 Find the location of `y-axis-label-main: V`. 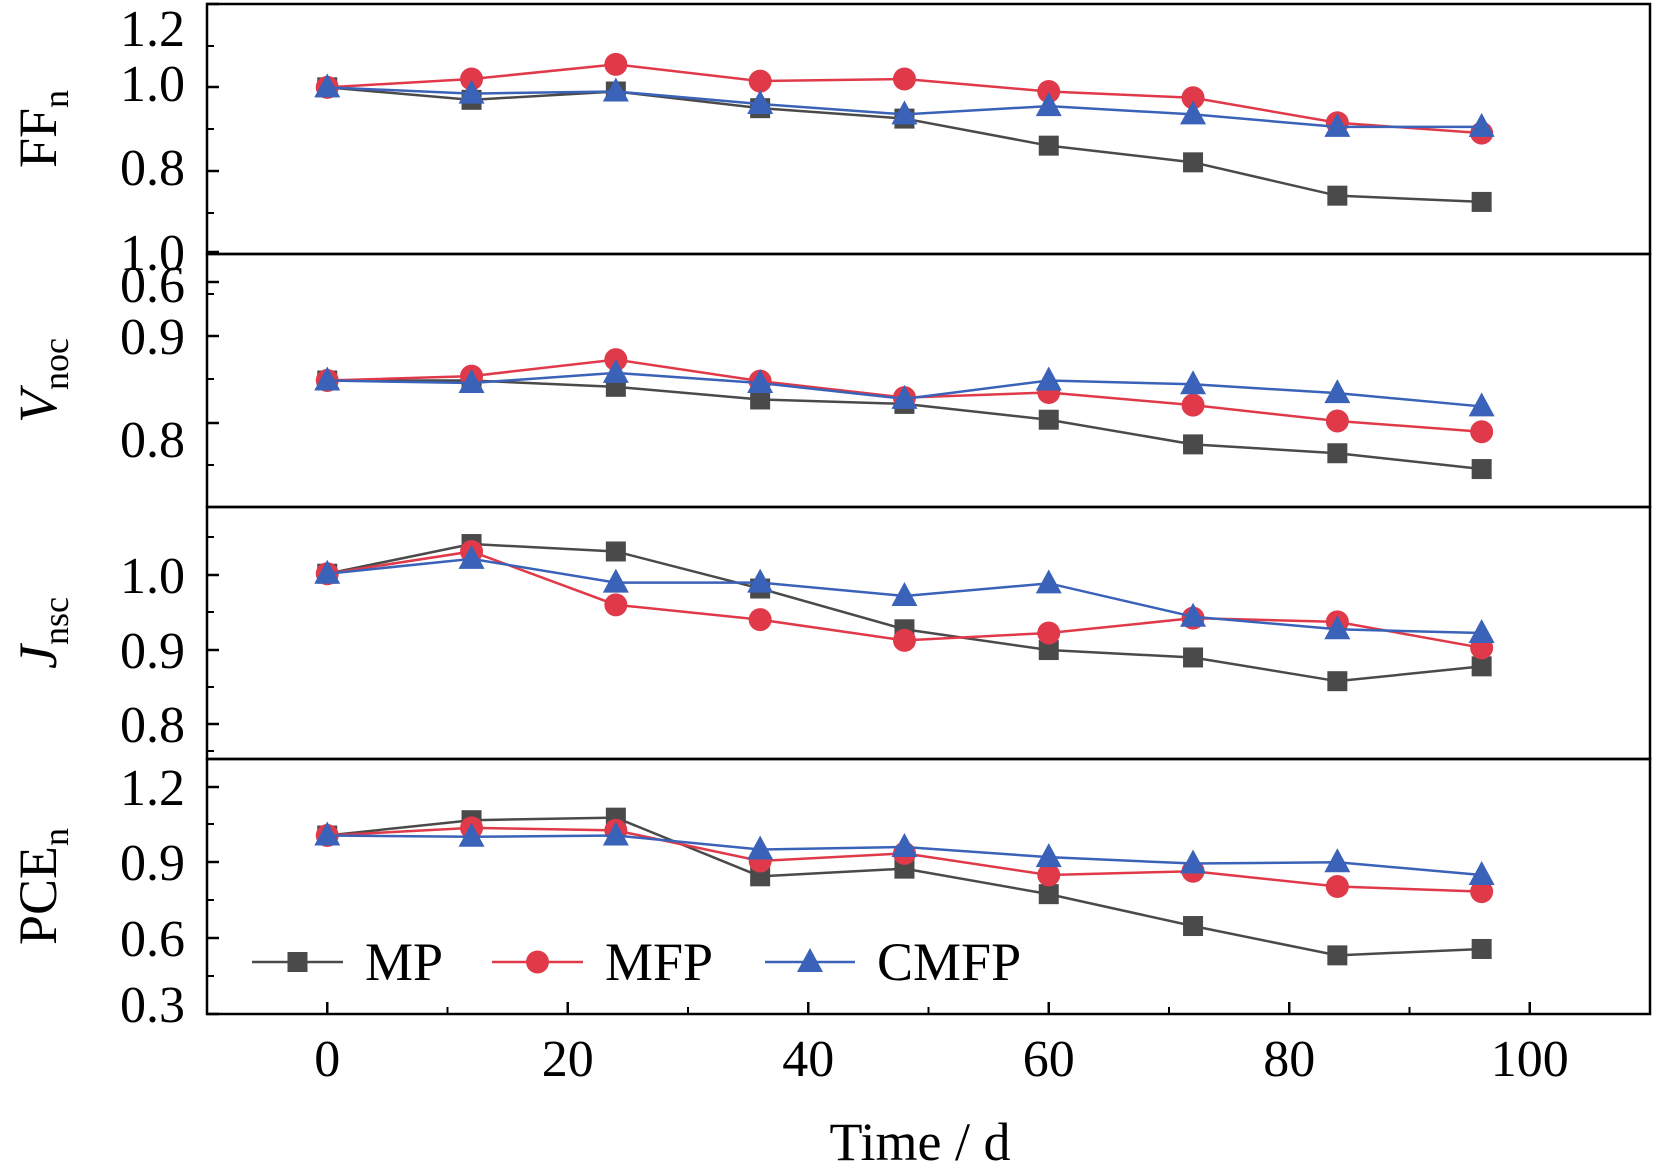

y-axis-label-main: V is located at coordinates (38, 403).